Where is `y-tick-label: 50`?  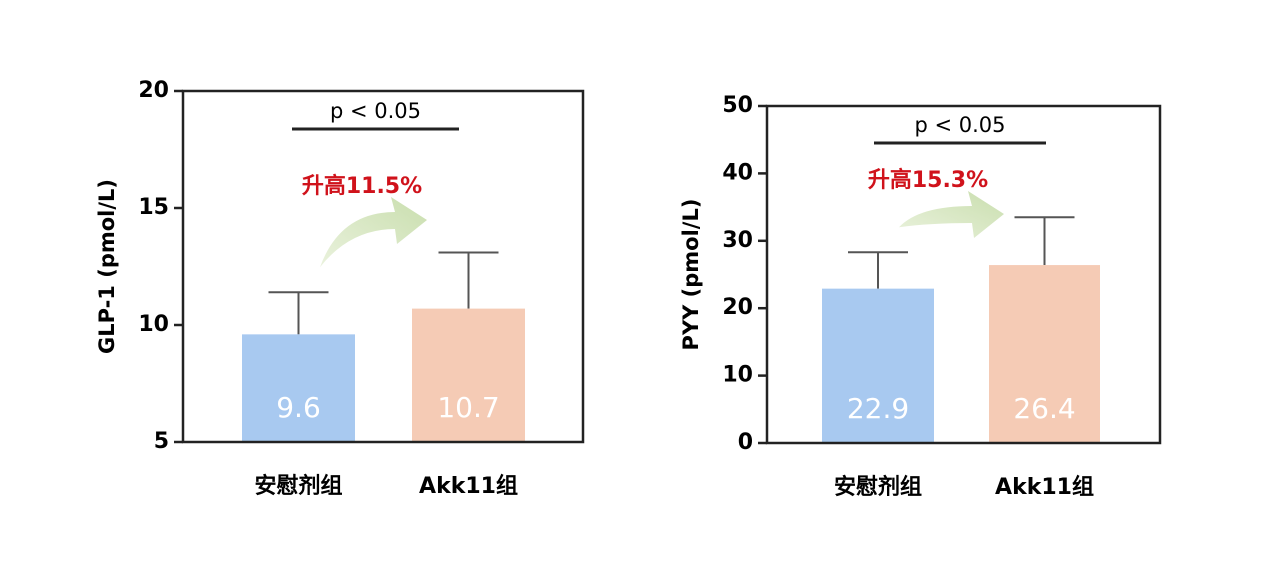 y-tick-label: 50 is located at coordinates (737, 105).